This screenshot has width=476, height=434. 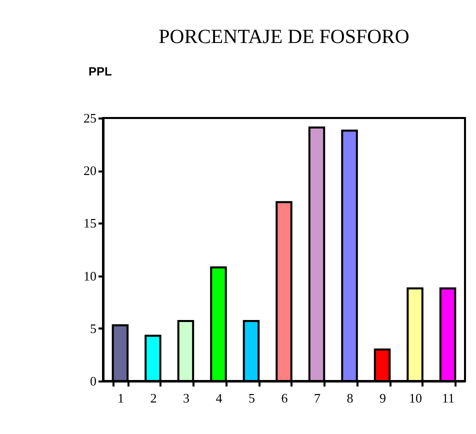 I want to click on y-tick-label: 10, so click(x=90, y=276).